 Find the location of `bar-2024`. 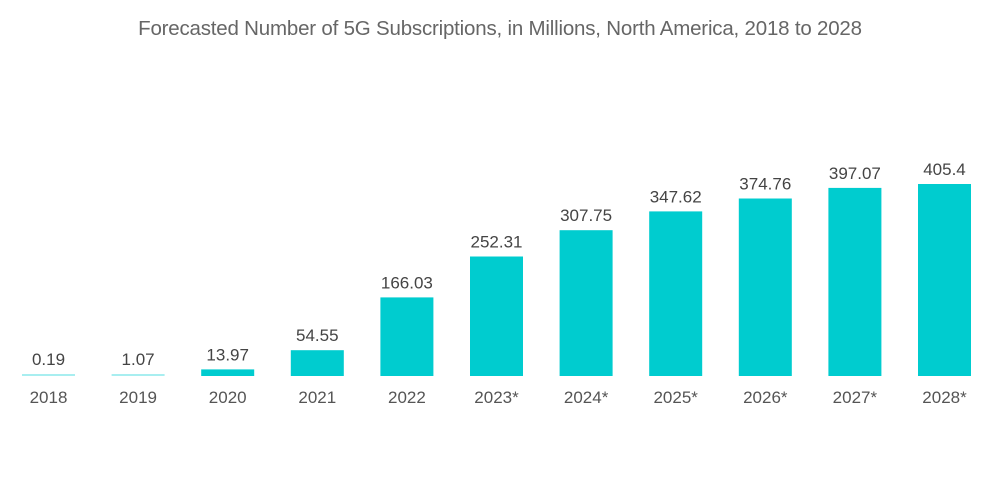

bar-2024 is located at coordinates (586, 303).